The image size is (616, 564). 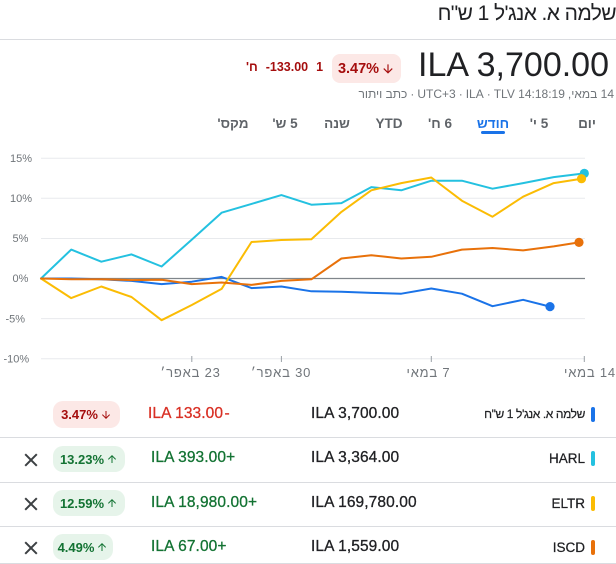 What do you see at coordinates (21, 199) in the screenshot?
I see `svg-text: 10%` at bounding box center [21, 199].